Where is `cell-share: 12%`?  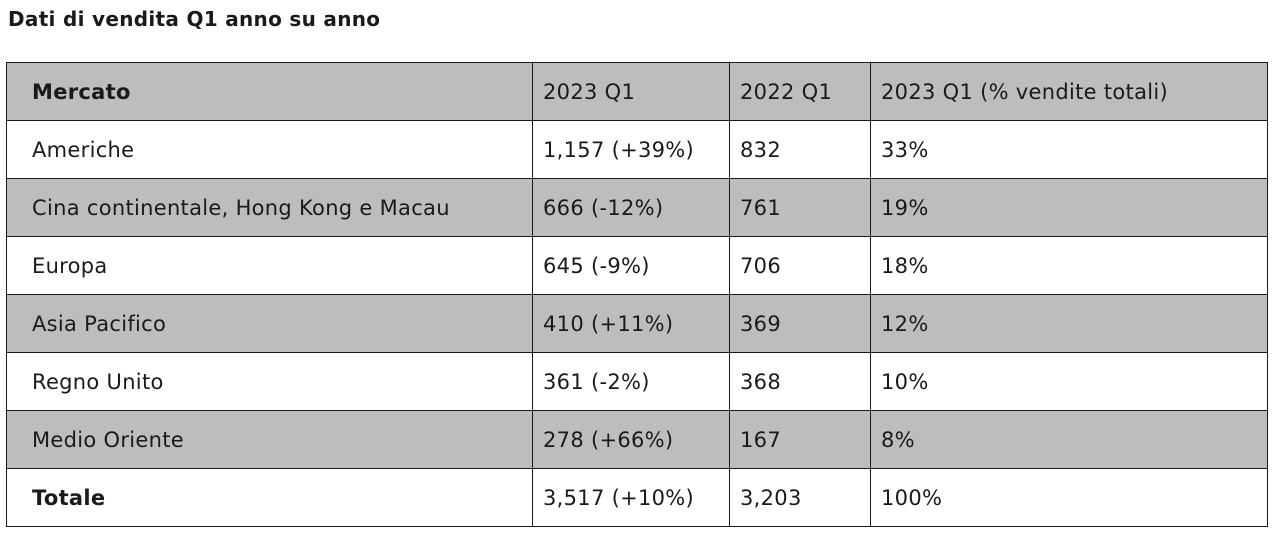 cell-share: 12% is located at coordinates (1069, 323).